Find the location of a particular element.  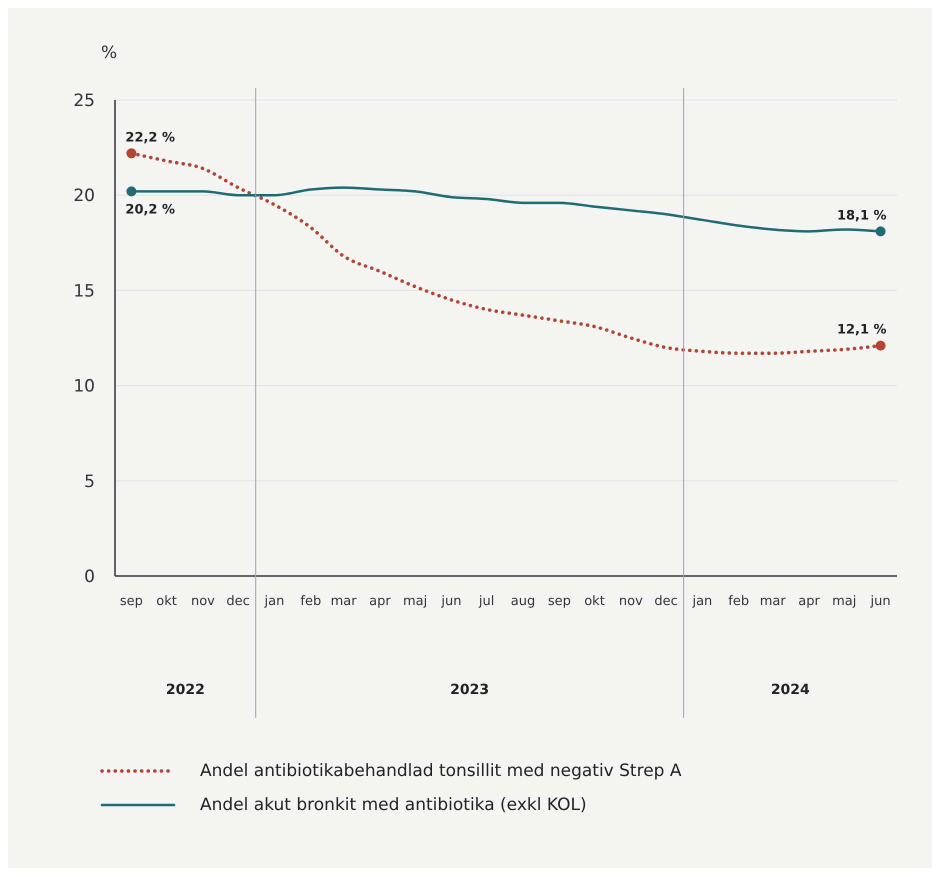

x-tick-label: jul is located at coordinates (486, 602).